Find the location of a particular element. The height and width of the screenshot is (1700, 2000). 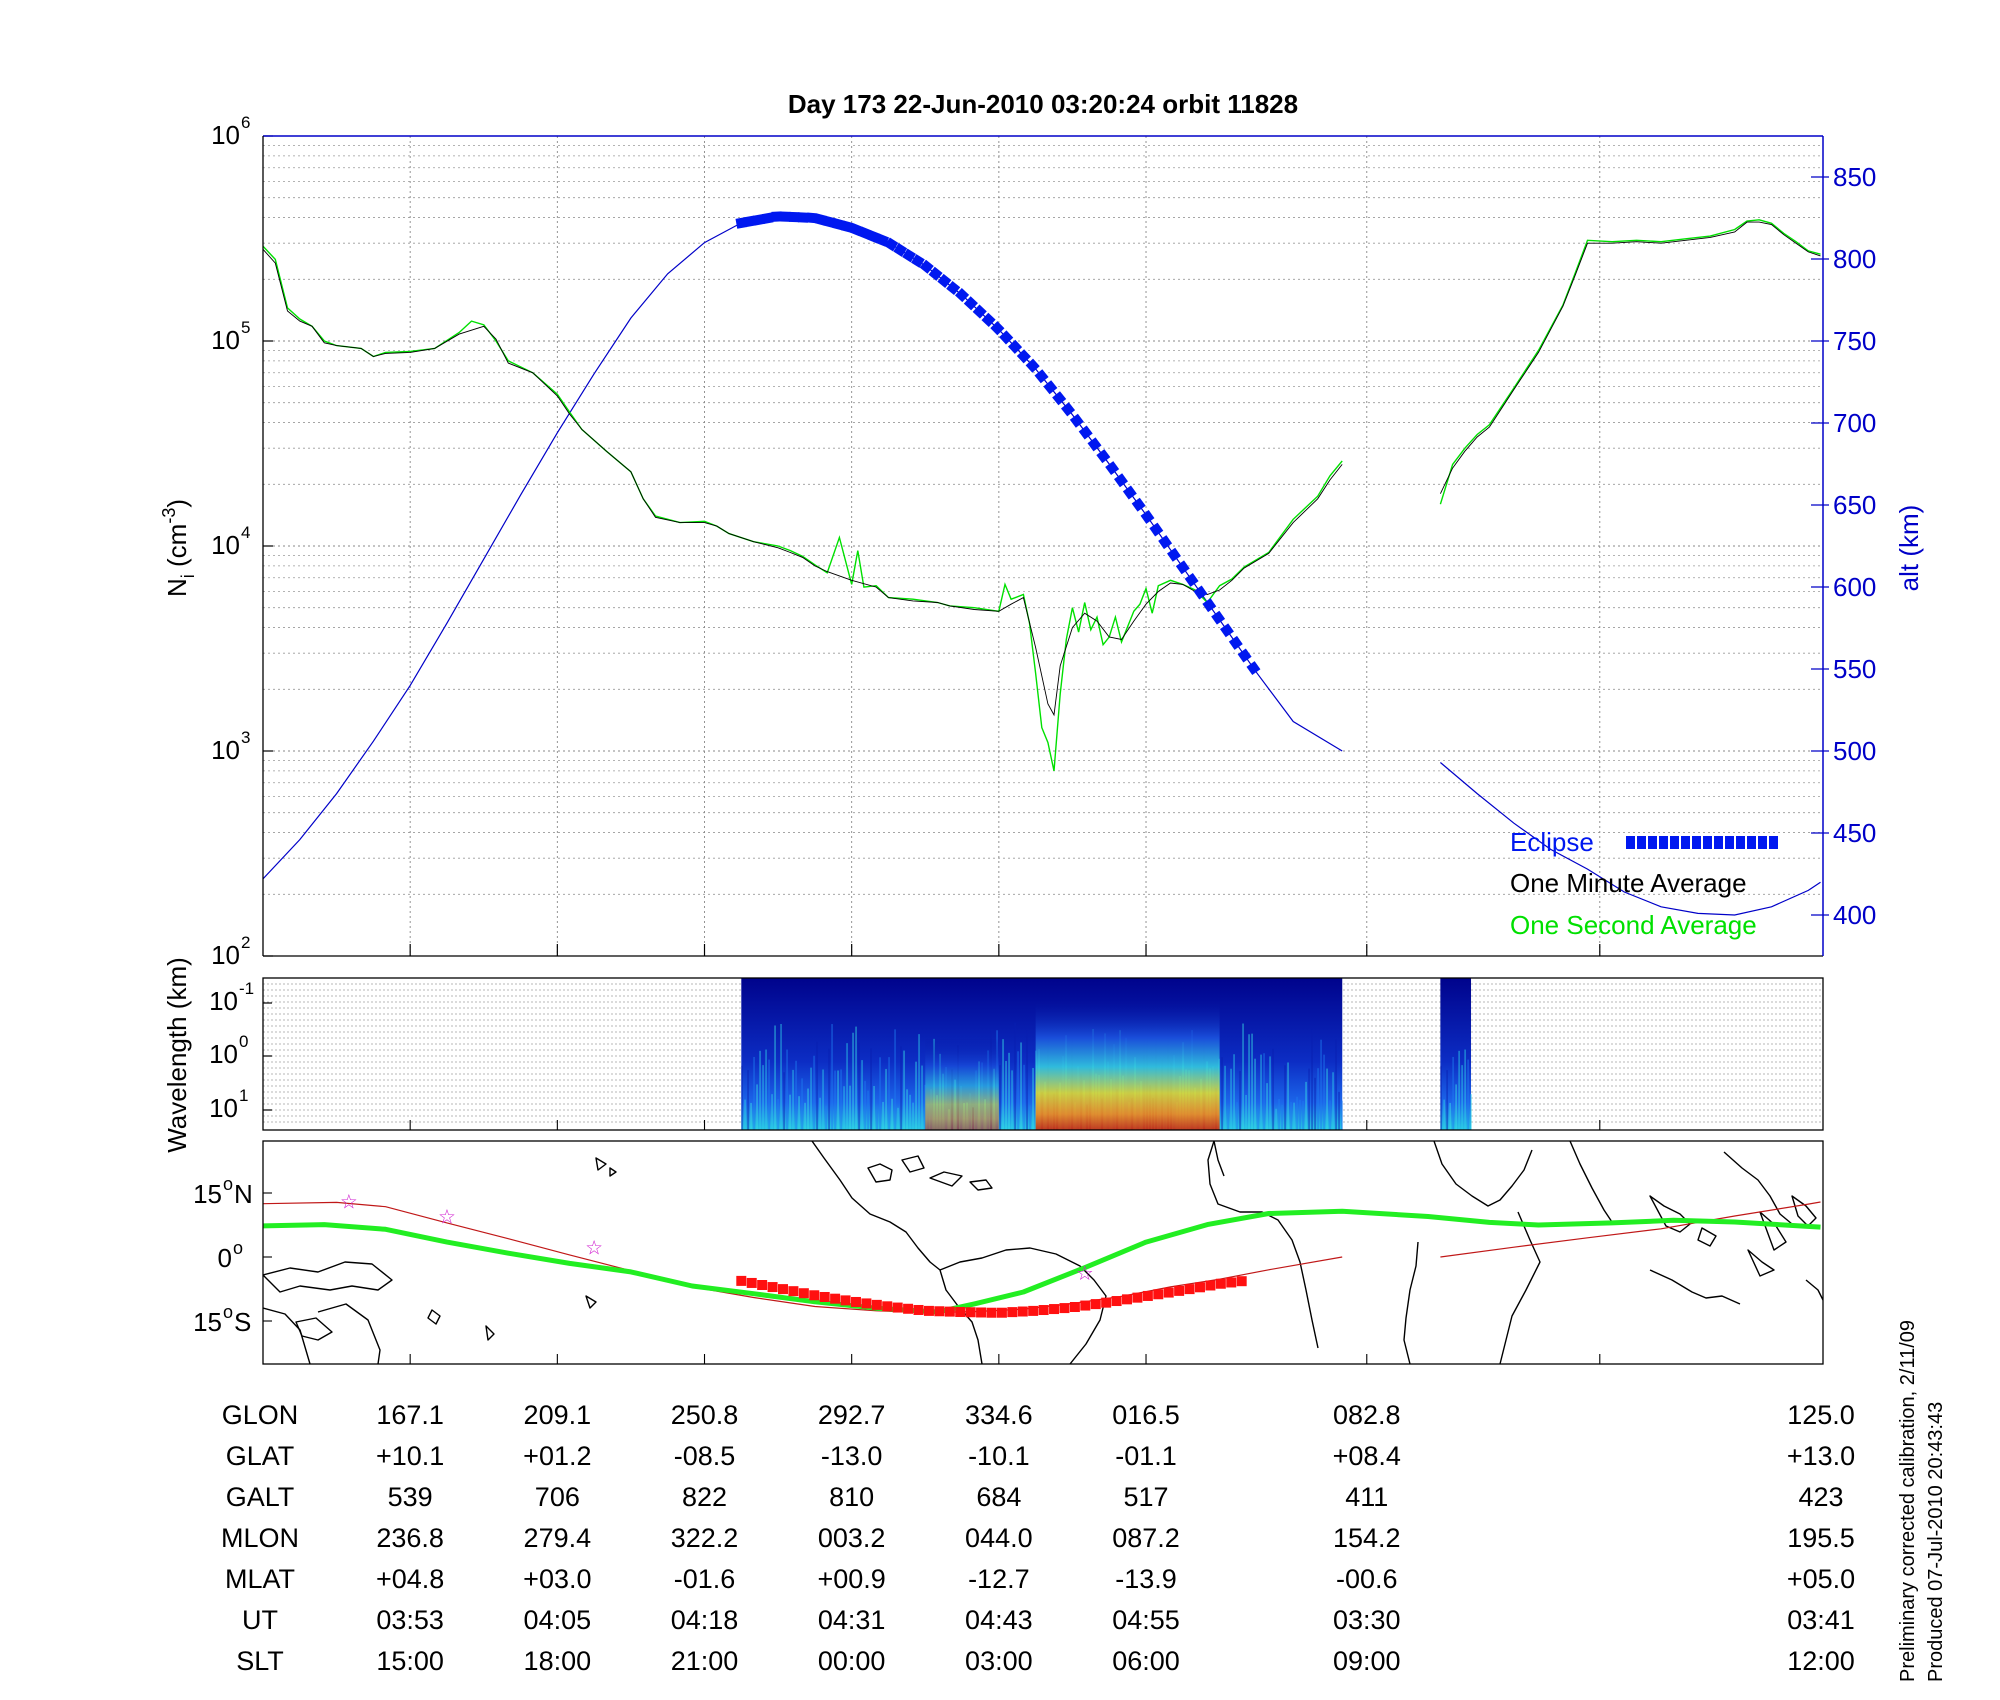

one-second-segment is located at coordinates (1630, 362).